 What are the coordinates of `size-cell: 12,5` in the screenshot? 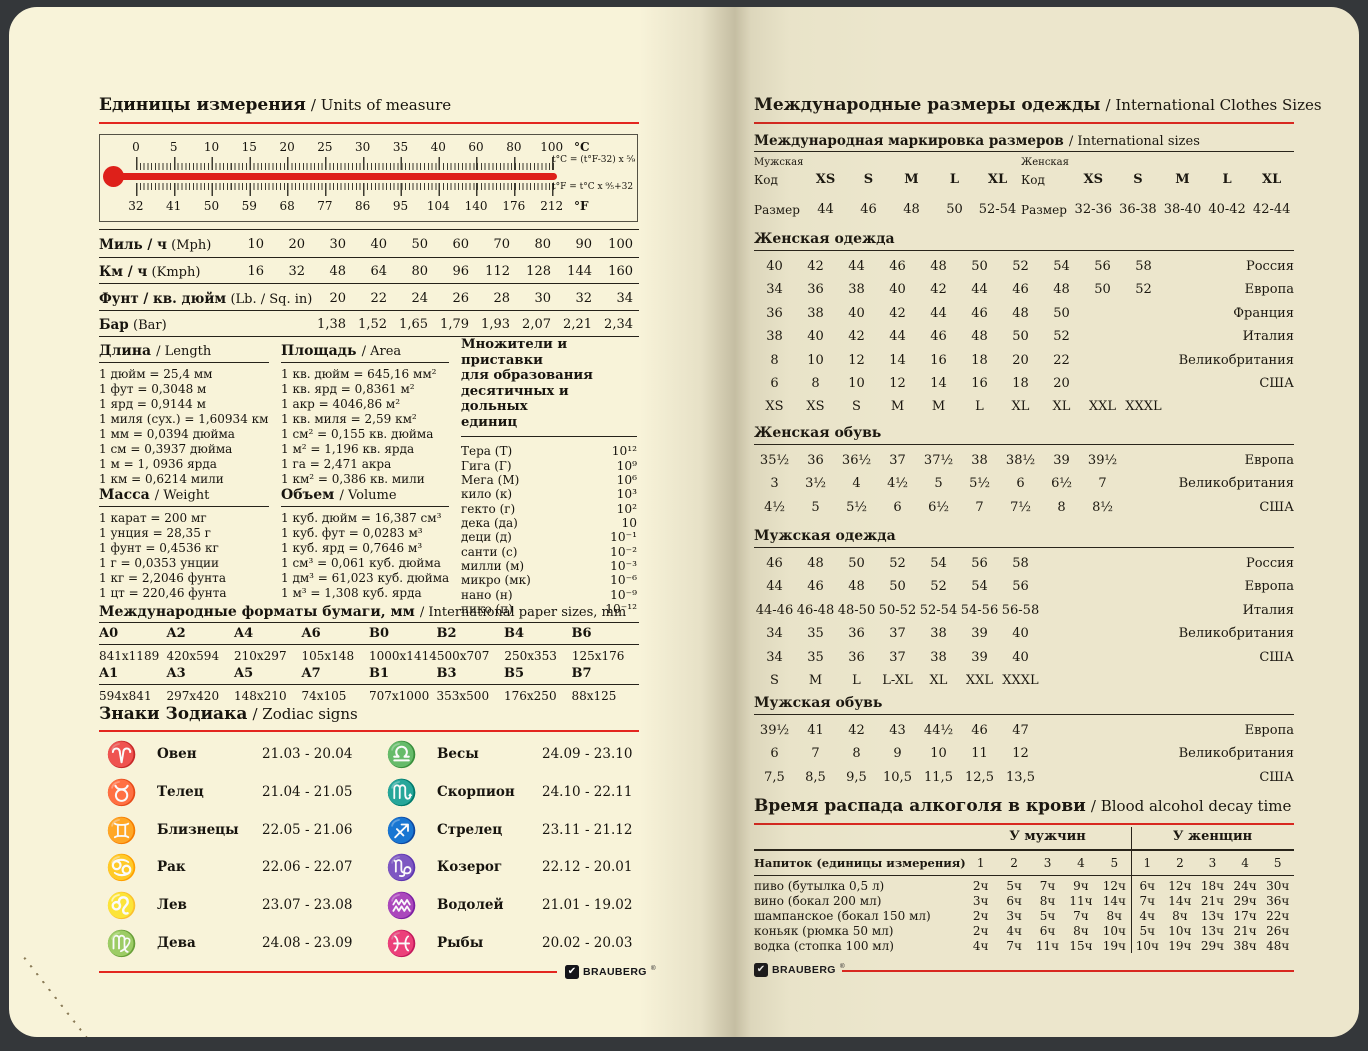 It's located at (979, 777).